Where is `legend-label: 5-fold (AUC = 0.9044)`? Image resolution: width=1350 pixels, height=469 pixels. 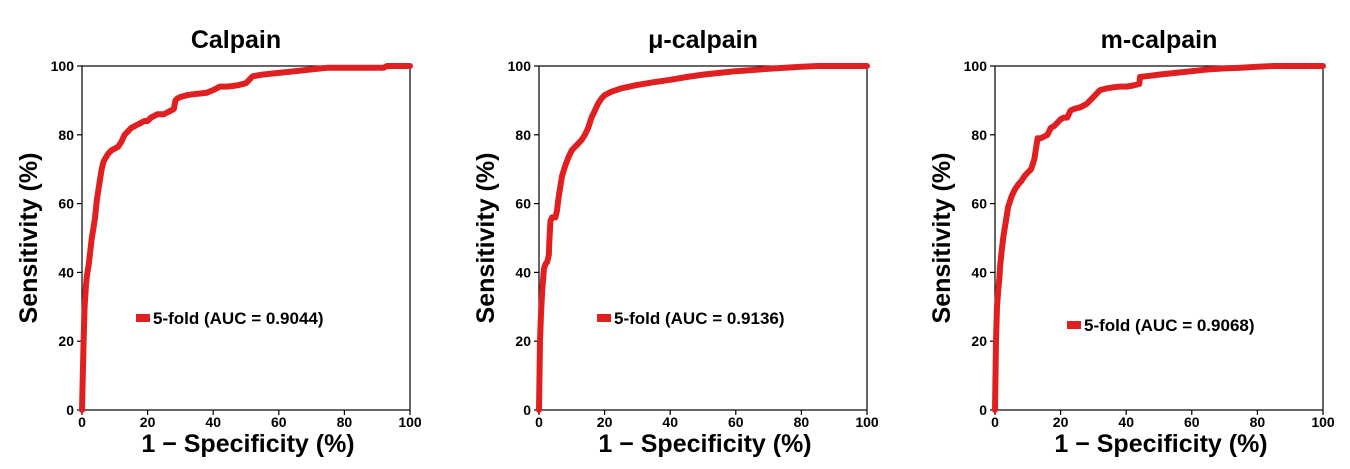 legend-label: 5-fold (AUC = 0.9044) is located at coordinates (238, 318).